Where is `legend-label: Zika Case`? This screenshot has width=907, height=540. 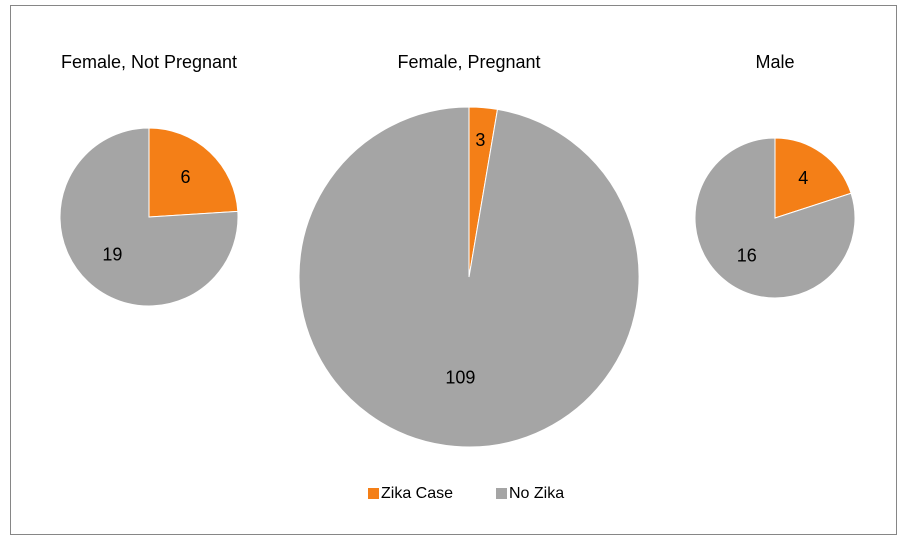
legend-label: Zika Case is located at coordinates (417, 493).